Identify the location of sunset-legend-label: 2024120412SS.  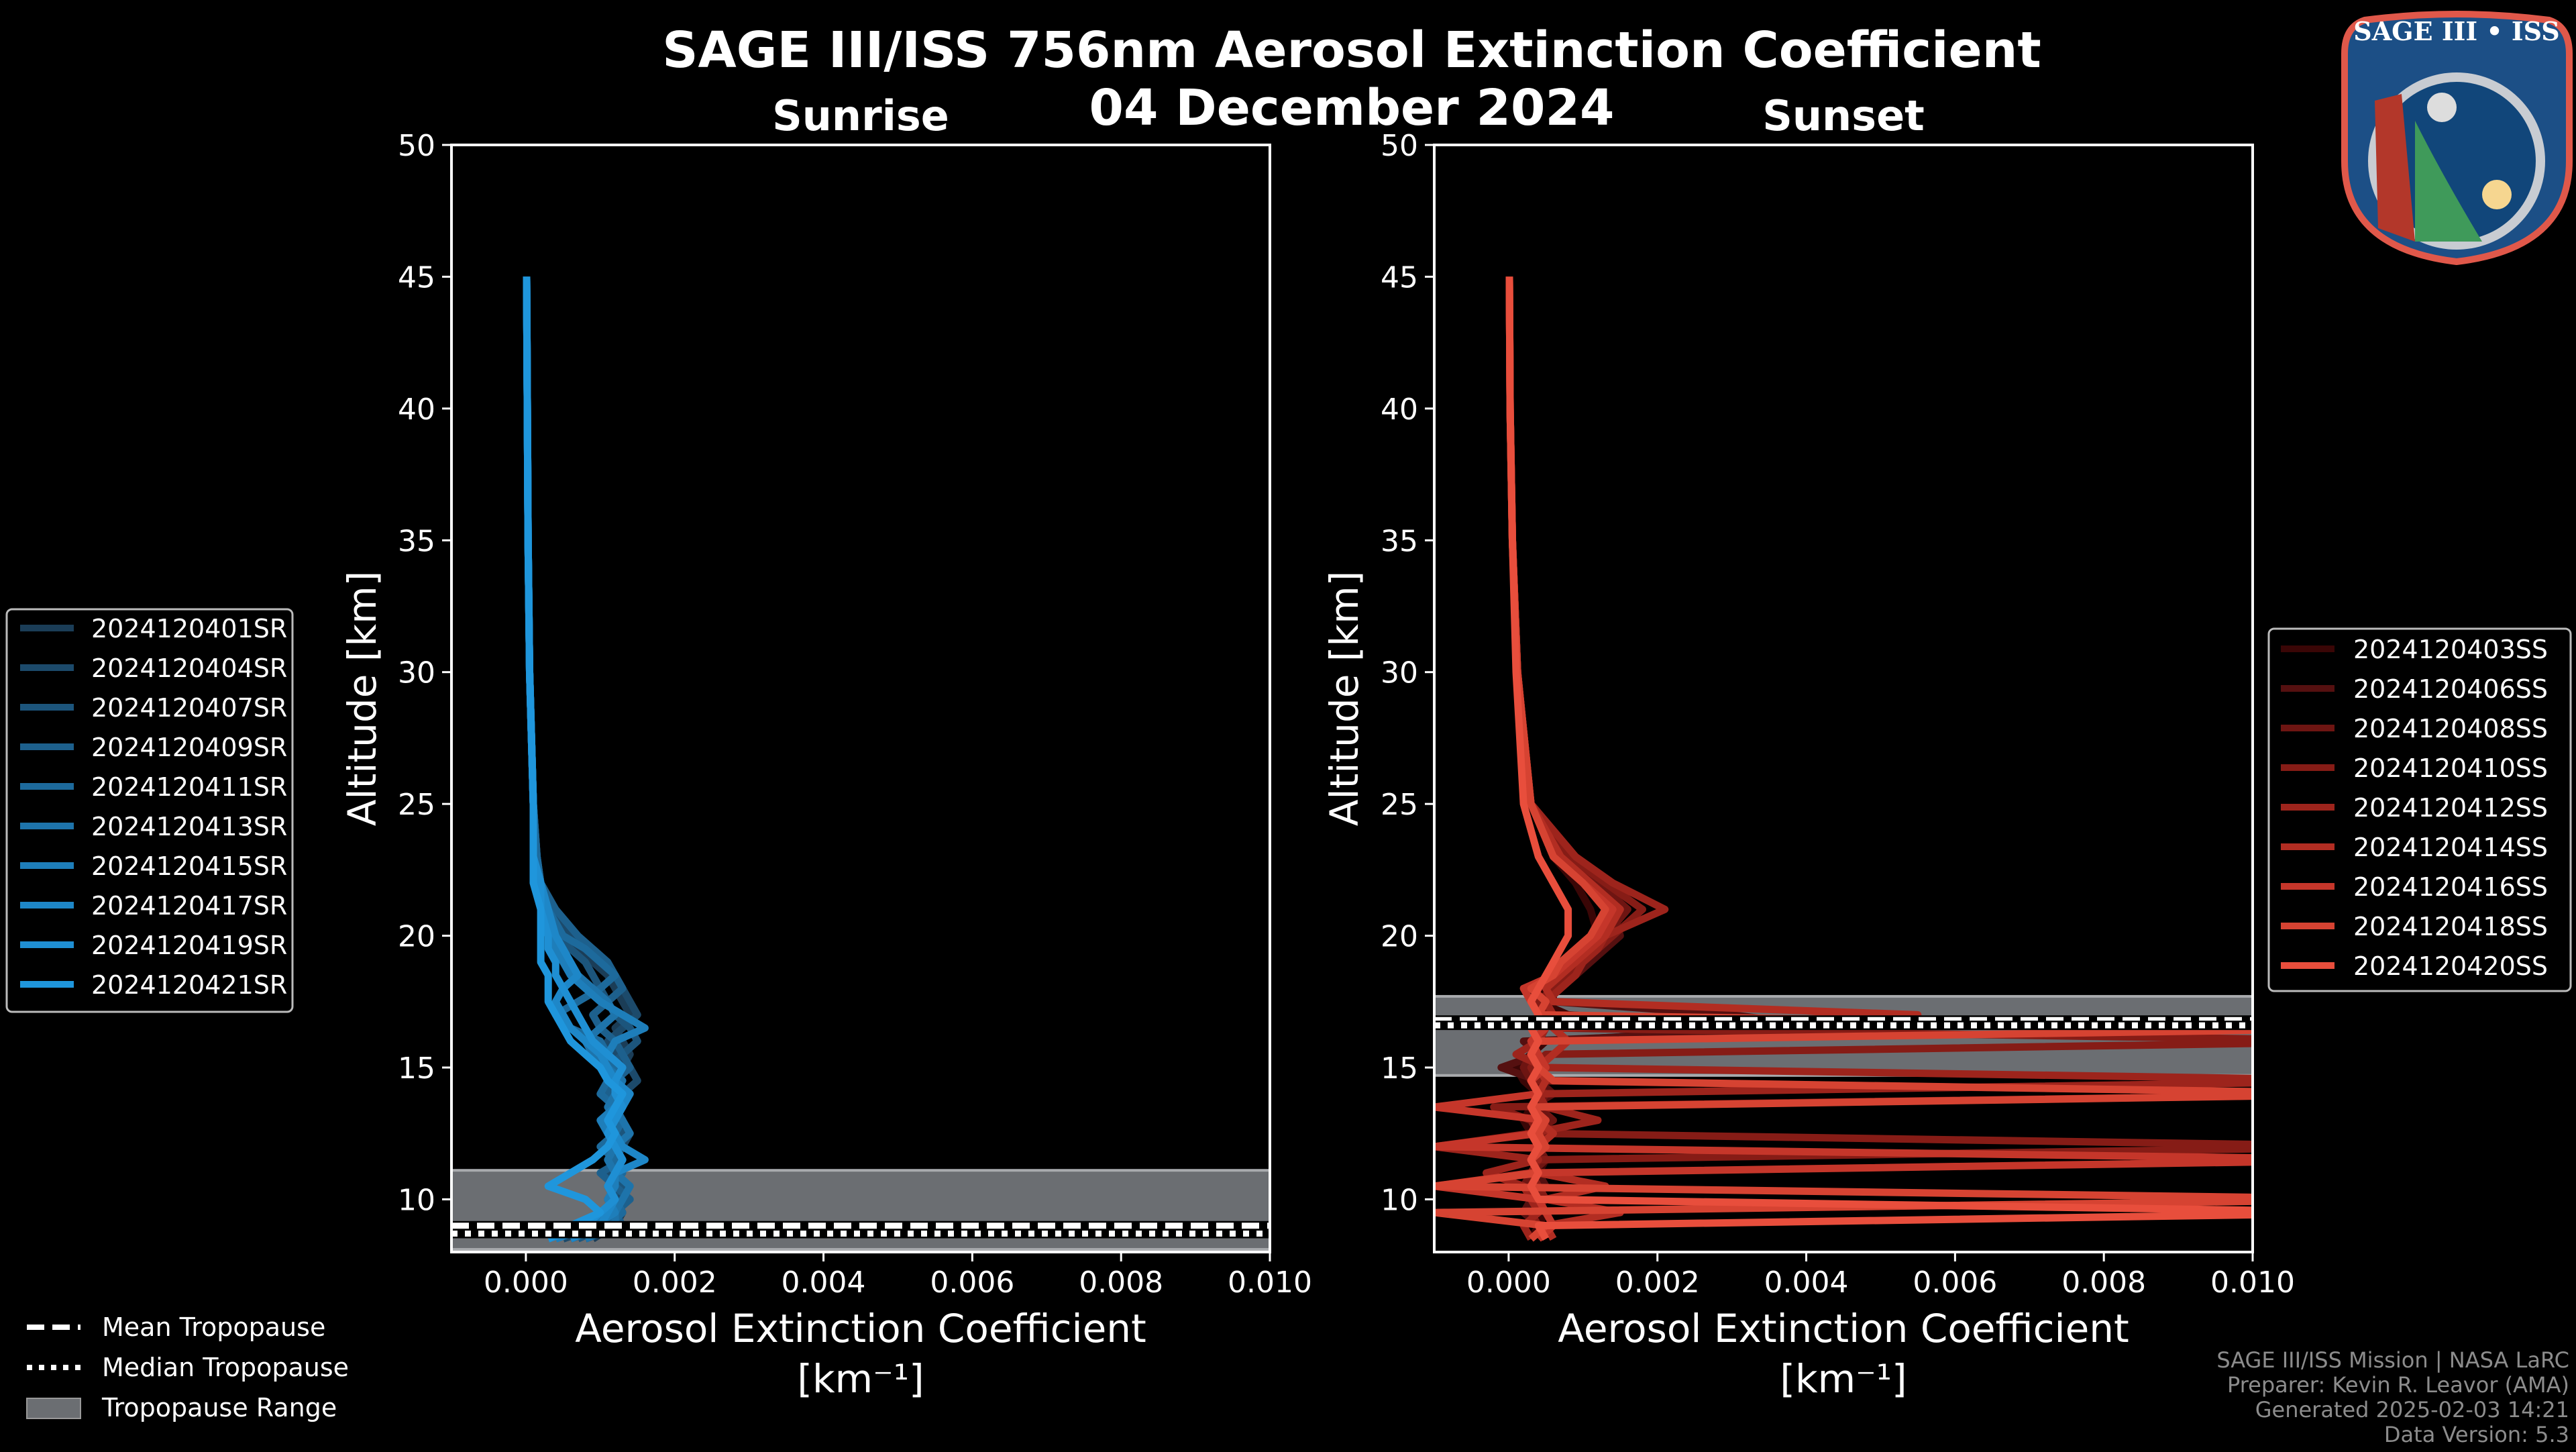
(2450, 808).